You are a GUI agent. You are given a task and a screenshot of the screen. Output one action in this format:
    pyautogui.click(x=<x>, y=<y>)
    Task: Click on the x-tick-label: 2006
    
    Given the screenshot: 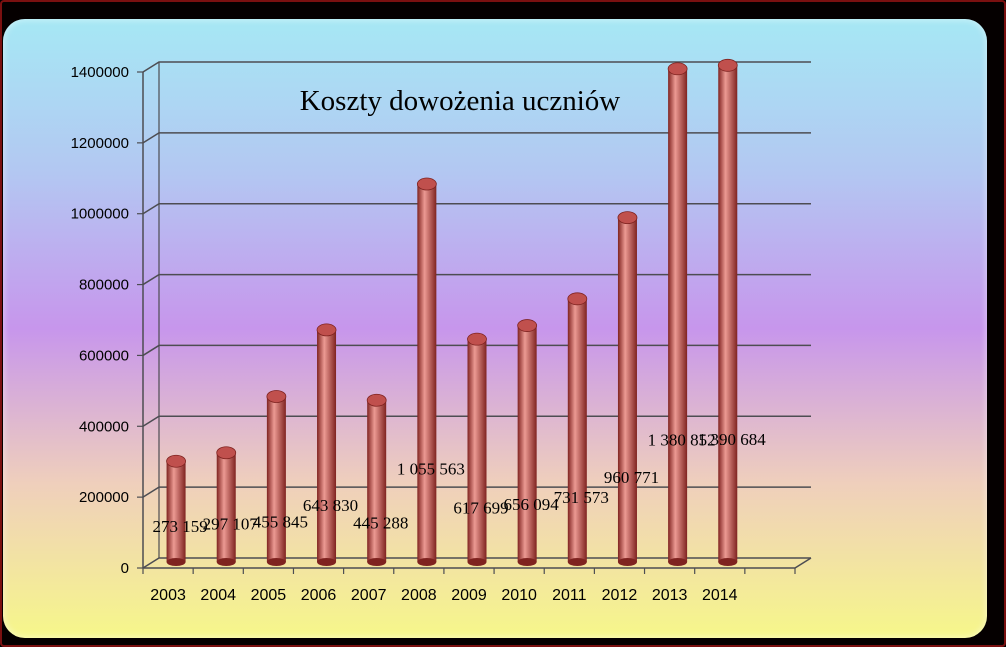 What is the action you would take?
    pyautogui.click(x=319, y=595)
    